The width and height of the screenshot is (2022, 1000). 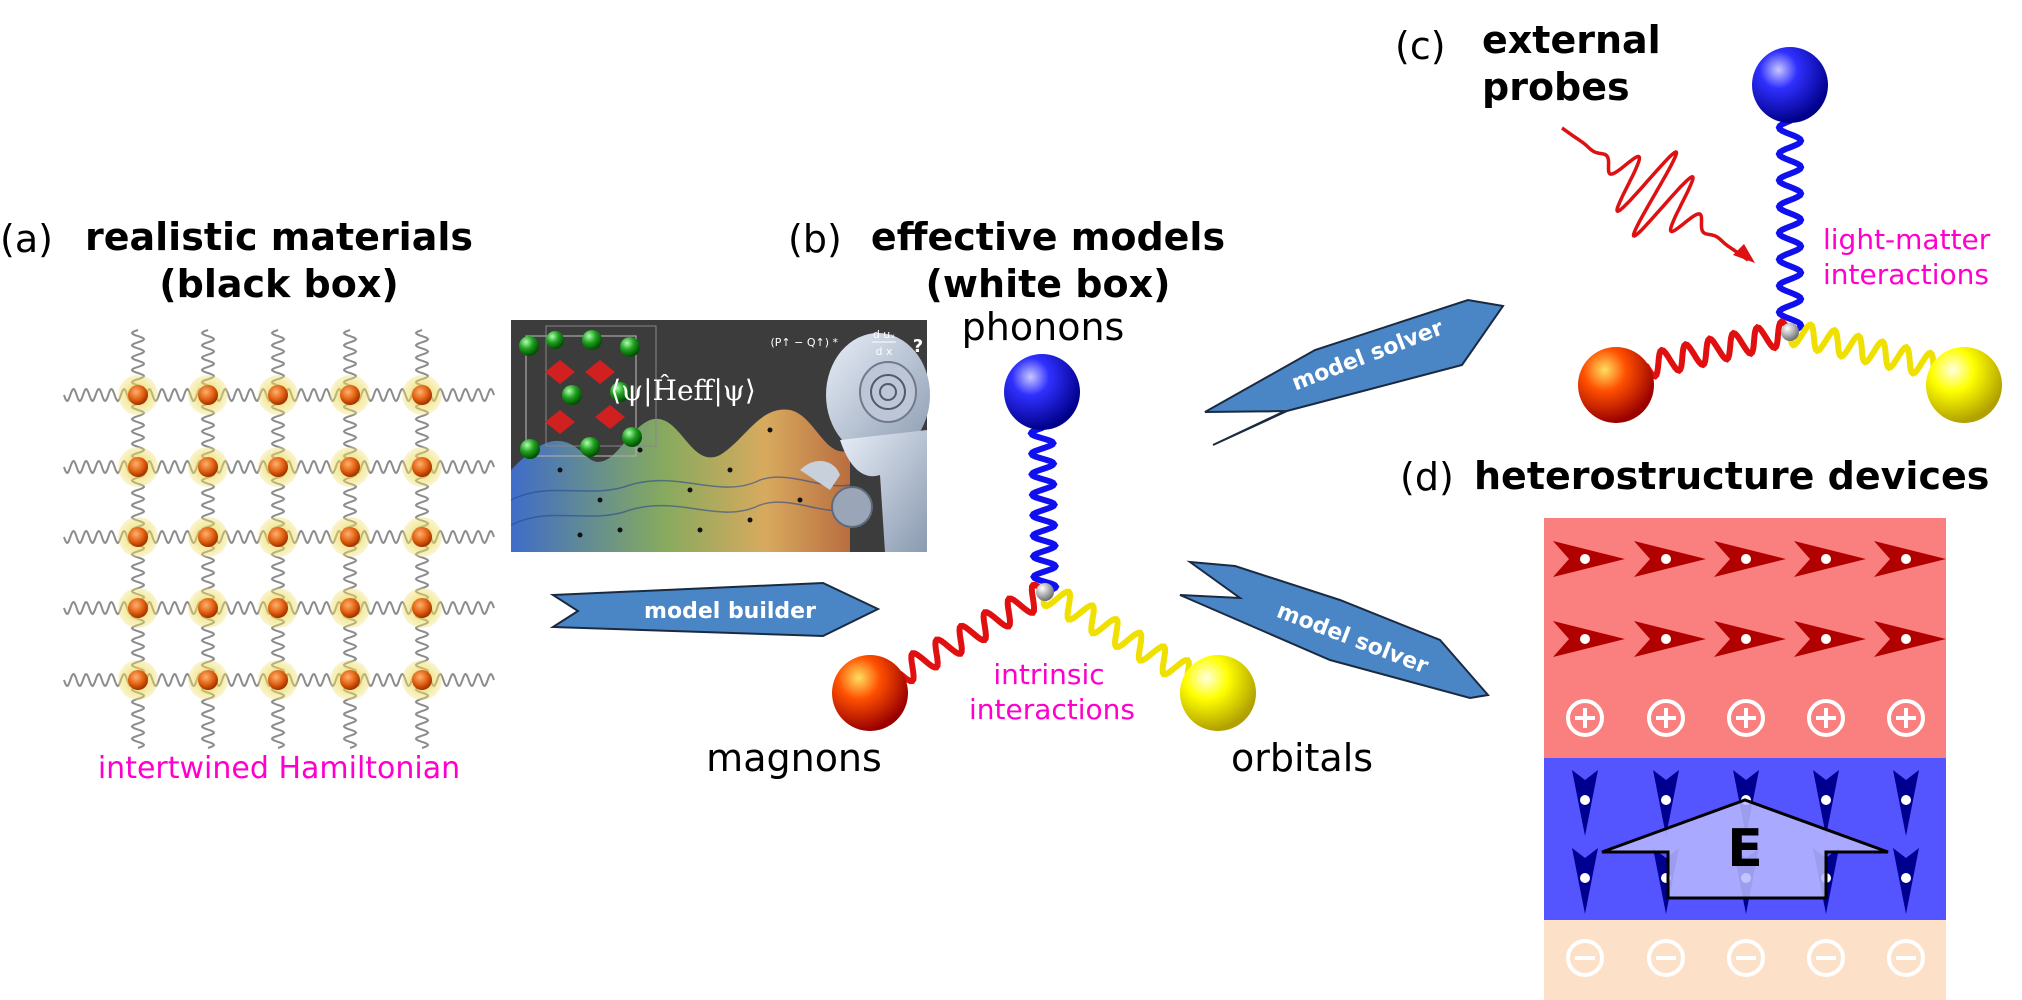 What do you see at coordinates (1354, 372) in the screenshot?
I see `model-solver-upper-arrow: model solver` at bounding box center [1354, 372].